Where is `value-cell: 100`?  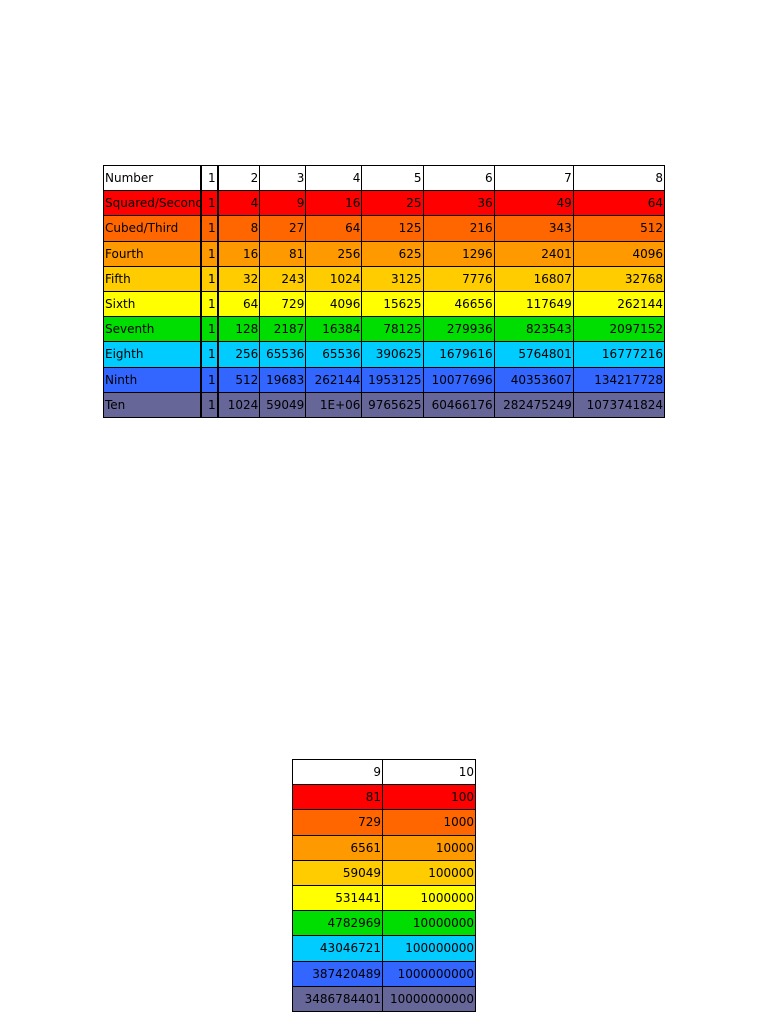
value-cell: 100 is located at coordinates (429, 797).